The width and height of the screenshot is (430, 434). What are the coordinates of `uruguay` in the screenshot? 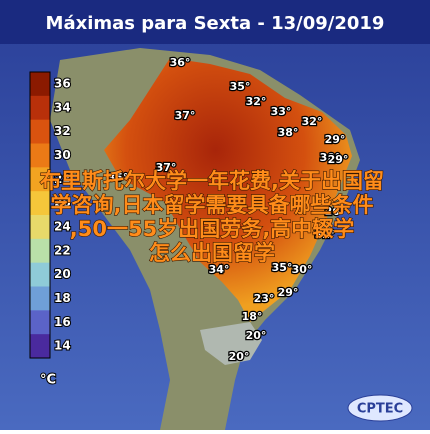 It's located at (231, 343).